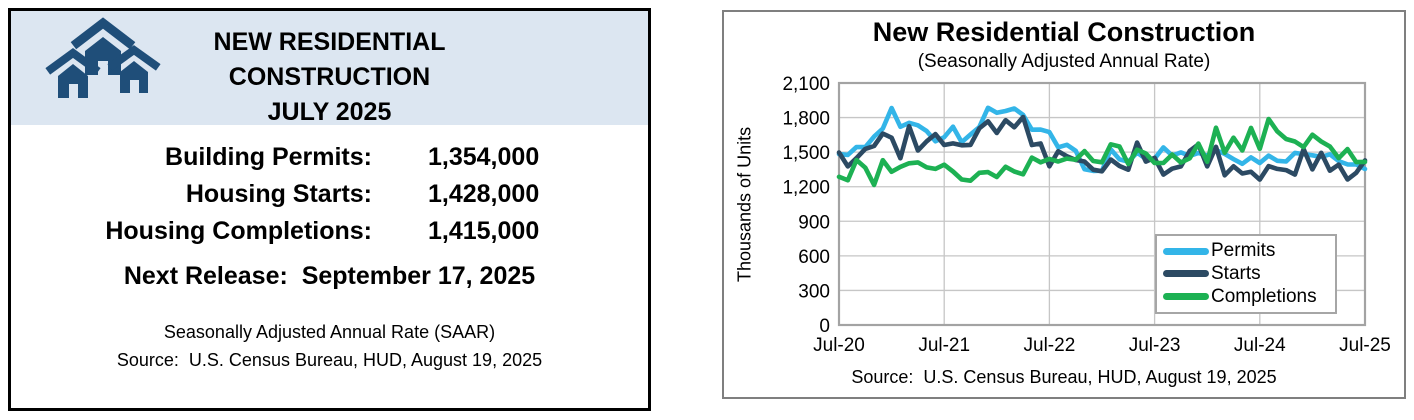 The height and width of the screenshot is (420, 1414). I want to click on legend-label-permits: Permits, so click(1243, 251).